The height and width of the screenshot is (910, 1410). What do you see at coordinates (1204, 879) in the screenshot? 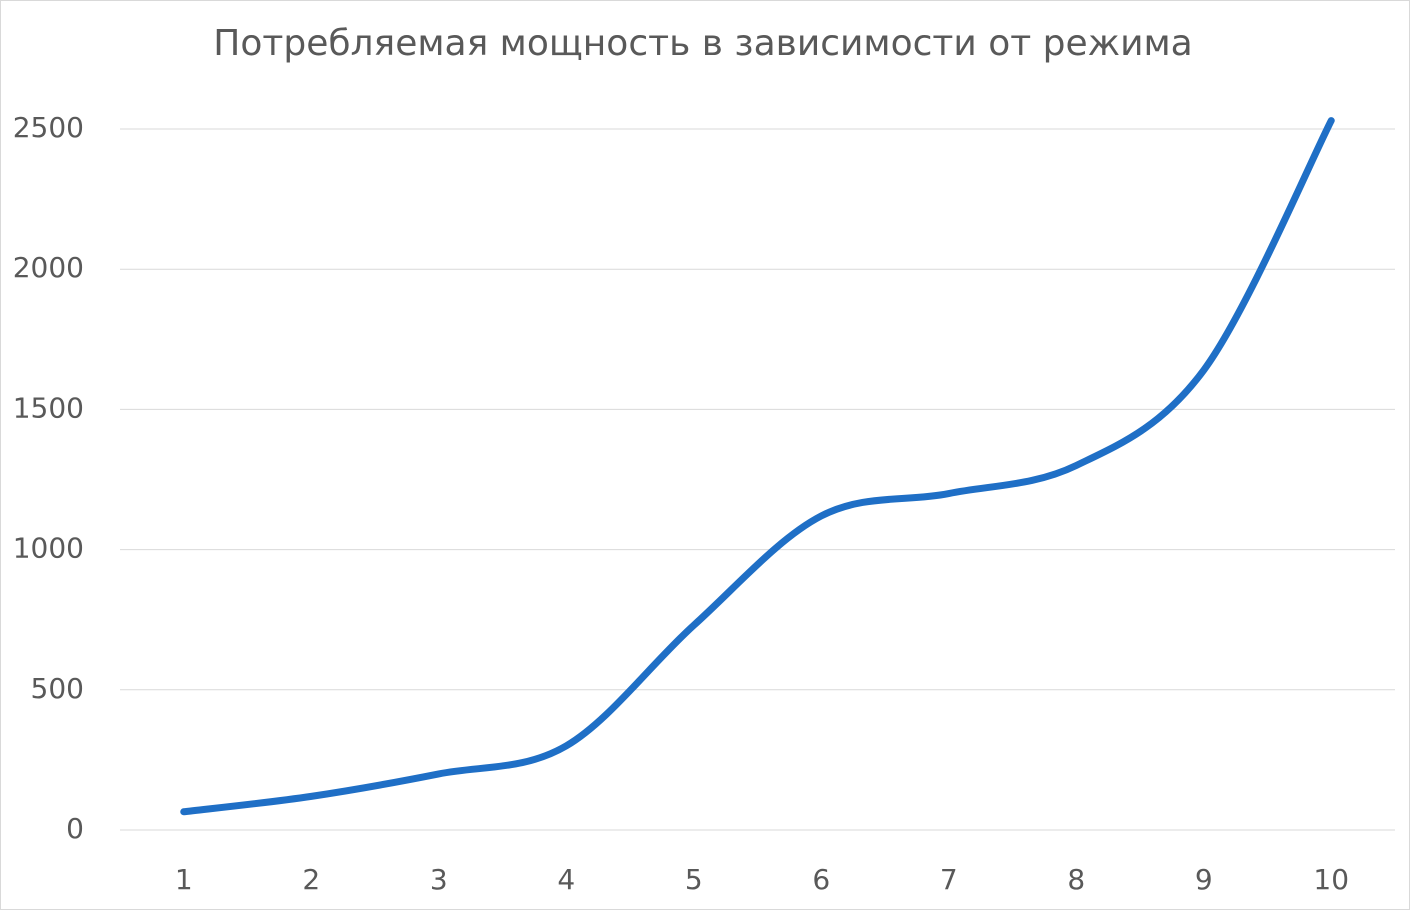
I see `x-tick-label: 9` at bounding box center [1204, 879].